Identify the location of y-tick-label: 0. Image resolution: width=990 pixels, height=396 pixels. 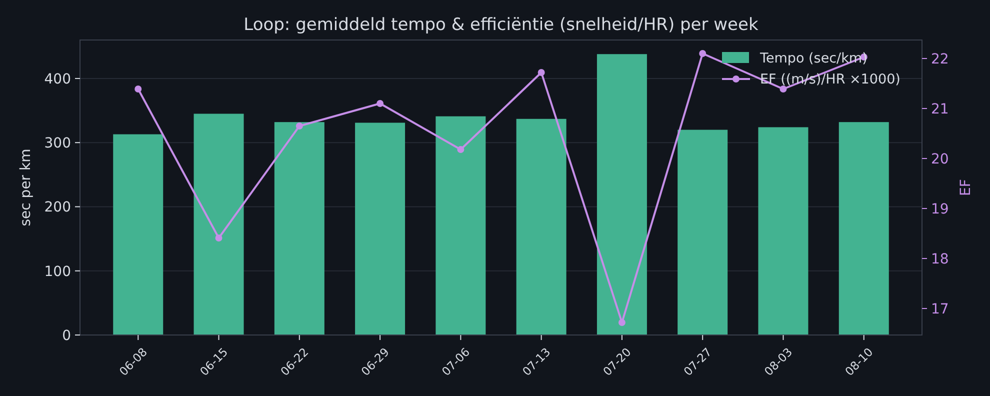
(66, 336).